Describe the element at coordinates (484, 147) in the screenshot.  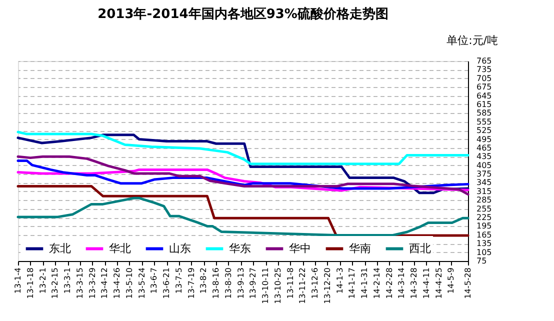
I see `y-tick-label: 465` at that location.